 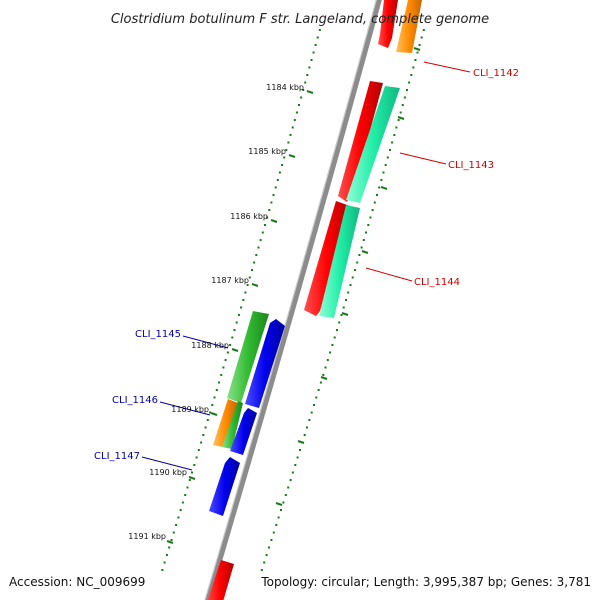 I want to click on gene-label-cli-1145: CLI_1145, so click(x=158, y=334).